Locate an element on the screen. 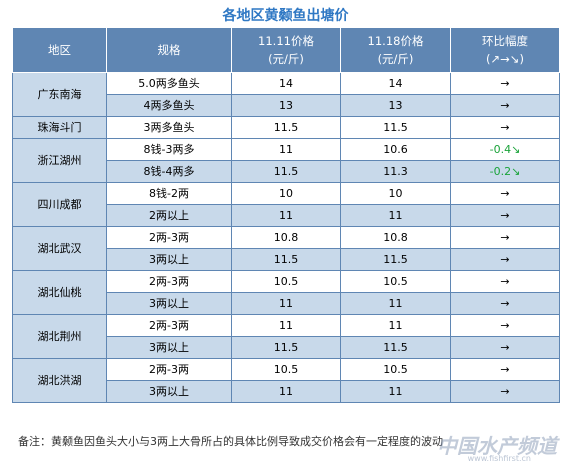 This screenshot has height=473, width=571. price-1118-cell: 10.8 is located at coordinates (395, 237).